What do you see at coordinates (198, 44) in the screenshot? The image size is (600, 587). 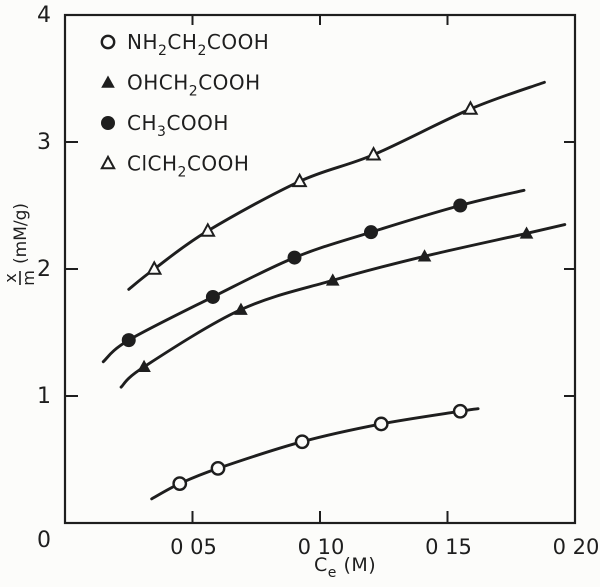 I see `legend-label-NH2CH2COOH: NH2CH2COOH` at bounding box center [198, 44].